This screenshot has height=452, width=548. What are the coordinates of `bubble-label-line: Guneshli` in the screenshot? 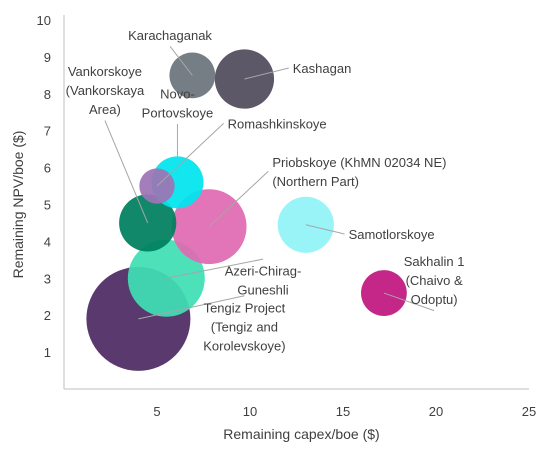 It's located at (262, 290).